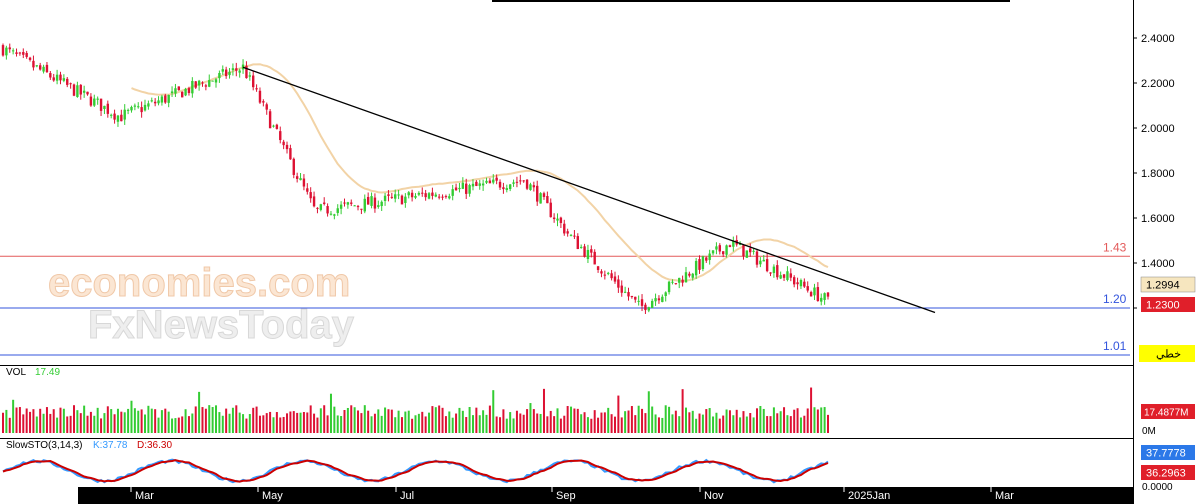 Image resolution: width=1199 pixels, height=504 pixels. I want to click on stochastic-title: SlowSTO(3,14,3), so click(44, 445).